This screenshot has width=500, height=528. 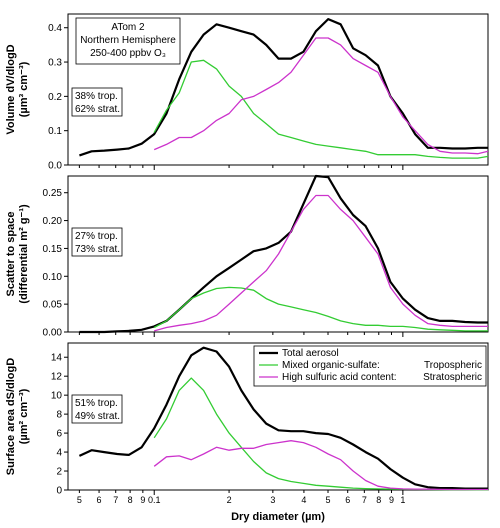 What do you see at coordinates (55, 28) in the screenshot?
I see `y-tick-label: 0.4` at bounding box center [55, 28].